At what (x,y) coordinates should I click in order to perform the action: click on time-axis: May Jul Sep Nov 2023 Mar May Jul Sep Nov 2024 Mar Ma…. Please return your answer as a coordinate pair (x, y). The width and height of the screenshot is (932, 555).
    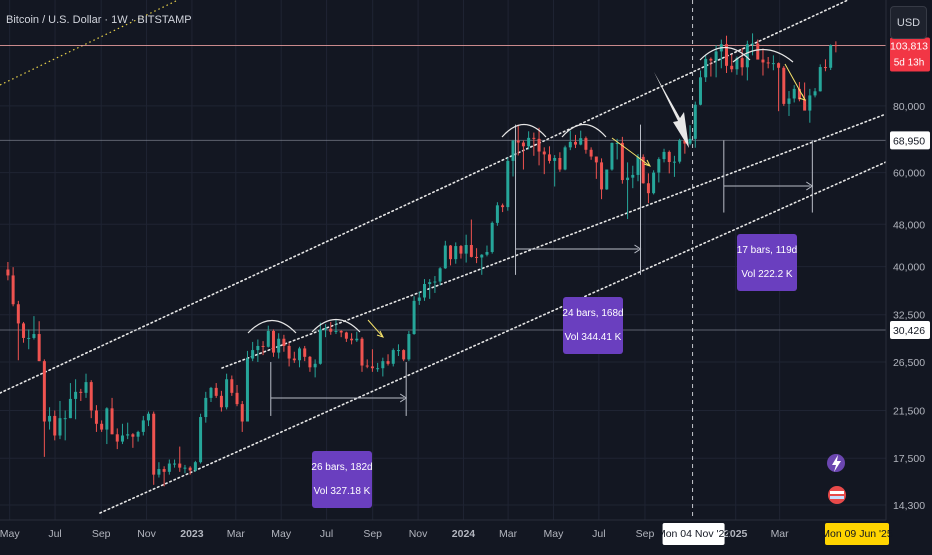
    Looking at the image, I should click on (466, 534).